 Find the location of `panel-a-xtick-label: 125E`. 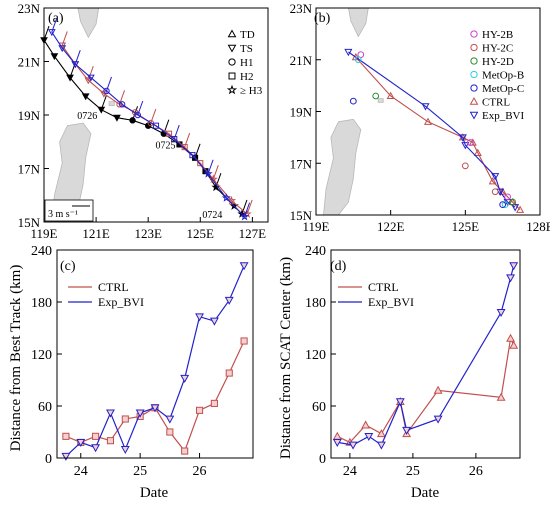

panel-a-xtick-label: 125E is located at coordinates (201, 233).